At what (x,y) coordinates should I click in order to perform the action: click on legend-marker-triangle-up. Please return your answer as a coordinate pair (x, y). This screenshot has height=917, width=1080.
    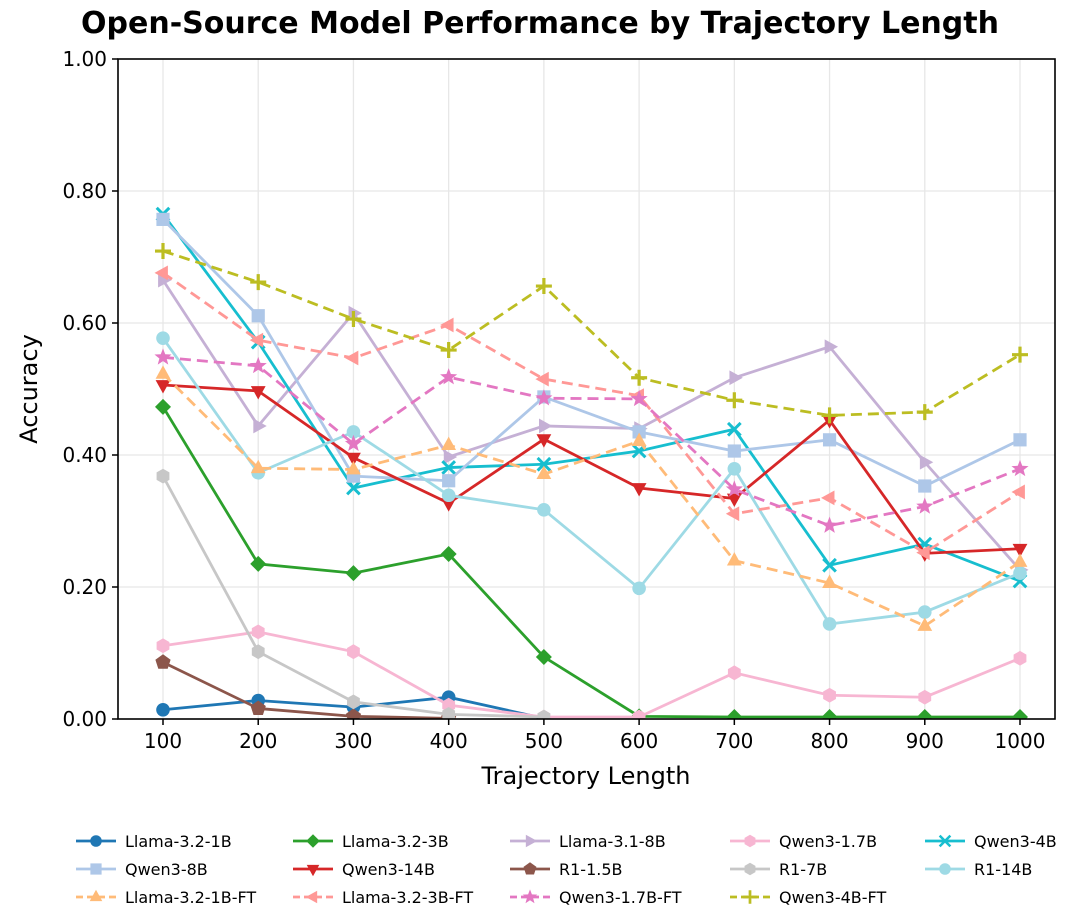
    Looking at the image, I should click on (96, 895).